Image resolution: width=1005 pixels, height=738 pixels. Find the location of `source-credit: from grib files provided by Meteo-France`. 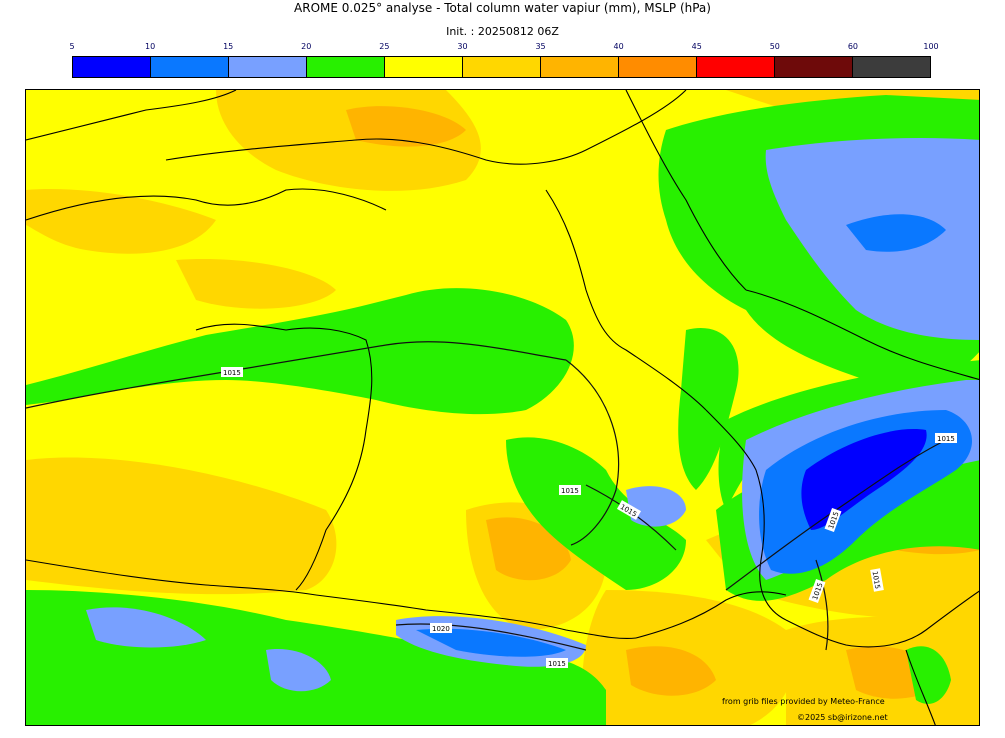

source-credit: from grib files provided by Meteo-France is located at coordinates (803, 701).